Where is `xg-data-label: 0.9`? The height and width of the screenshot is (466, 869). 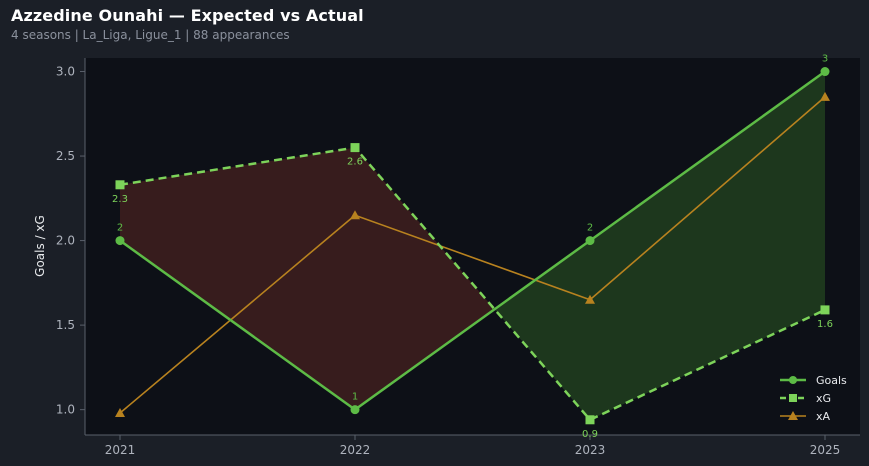 xg-data-label: 0.9 is located at coordinates (590, 434).